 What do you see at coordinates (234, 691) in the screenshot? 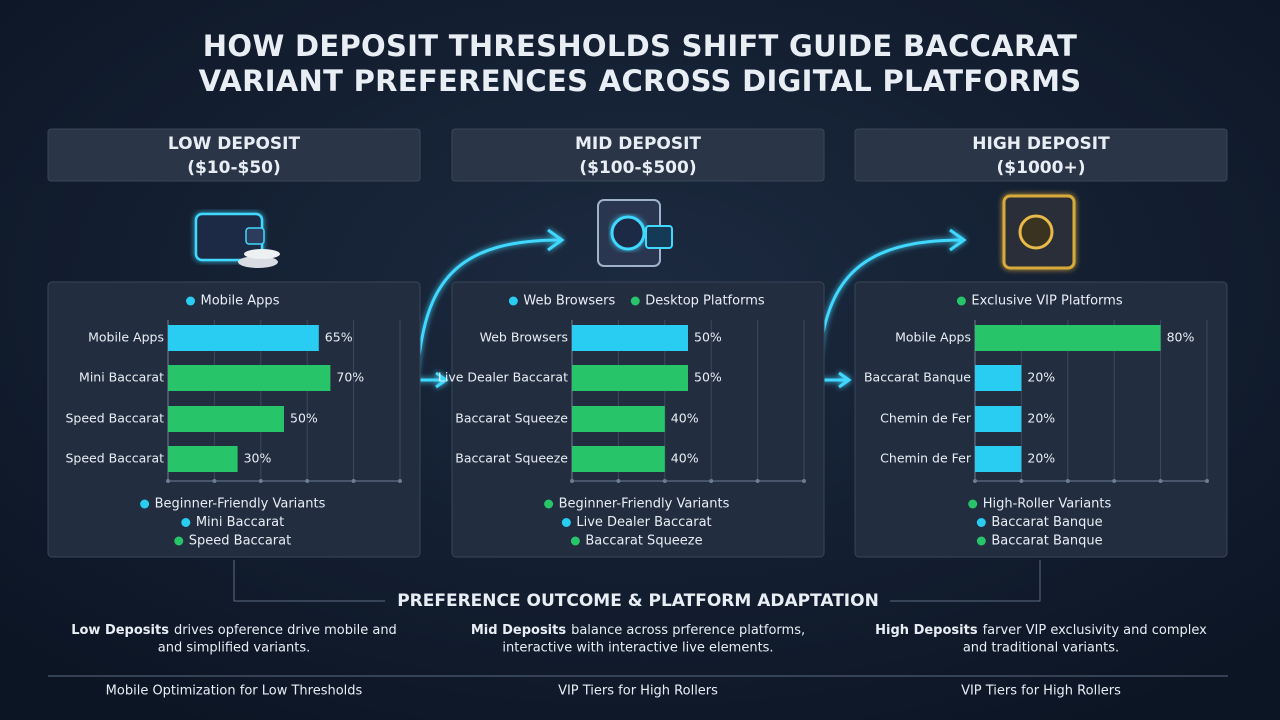
I see `footer-text: Mobile Optimization for Low Thresholds` at bounding box center [234, 691].